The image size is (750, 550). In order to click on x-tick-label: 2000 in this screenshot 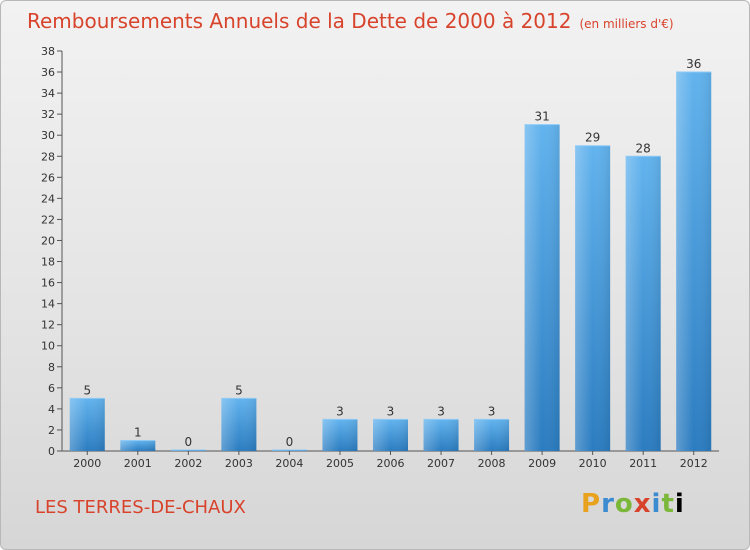, I will do `click(87, 463)`.